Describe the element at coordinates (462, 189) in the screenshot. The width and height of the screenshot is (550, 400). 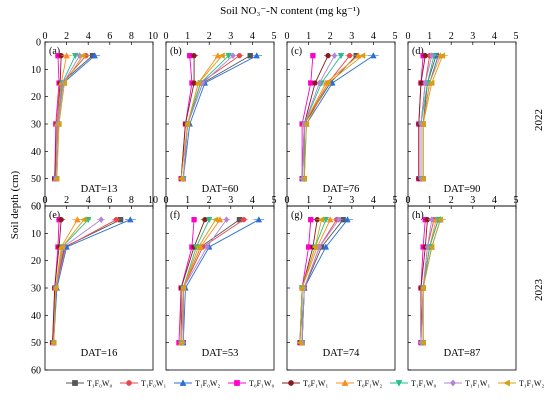
I see `dat-label: DAT=90` at that location.